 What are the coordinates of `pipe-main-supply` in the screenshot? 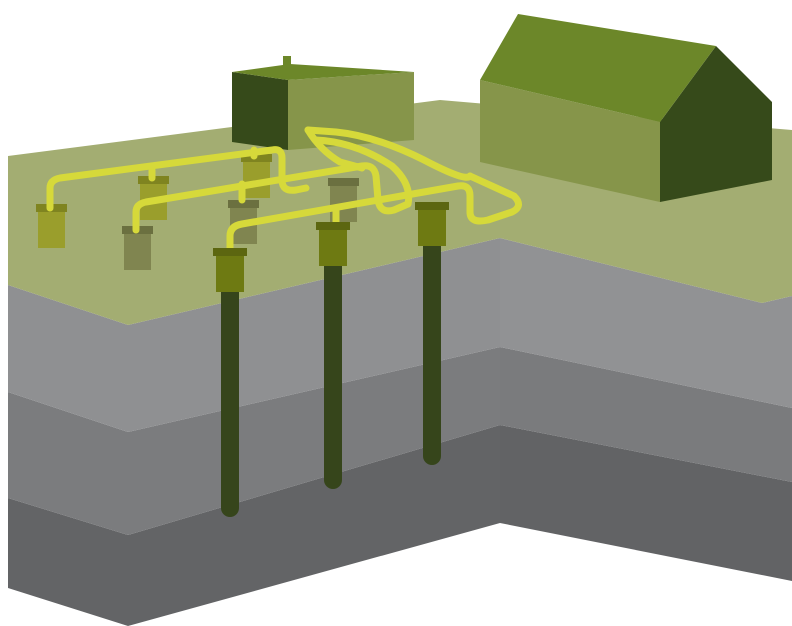 It's located at (389, 153).